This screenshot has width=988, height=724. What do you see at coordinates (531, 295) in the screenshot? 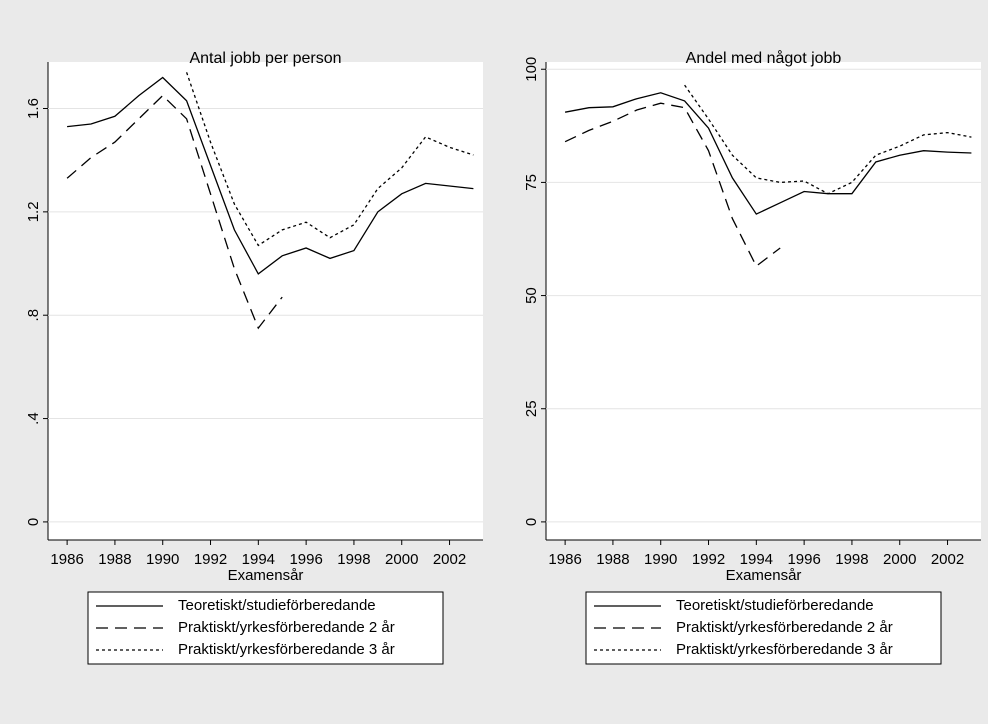
I see `y-tick-label: 50` at bounding box center [531, 295].